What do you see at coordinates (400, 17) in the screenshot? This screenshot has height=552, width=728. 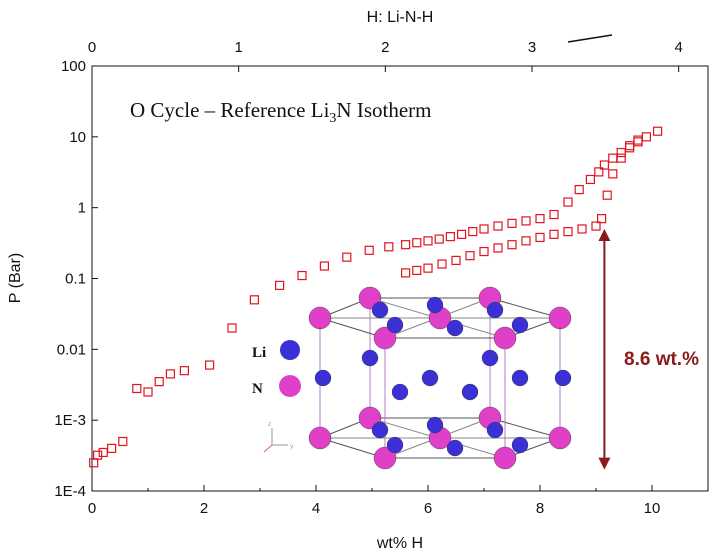 I see `top-axis-label: H: Li-N-H` at bounding box center [400, 17].